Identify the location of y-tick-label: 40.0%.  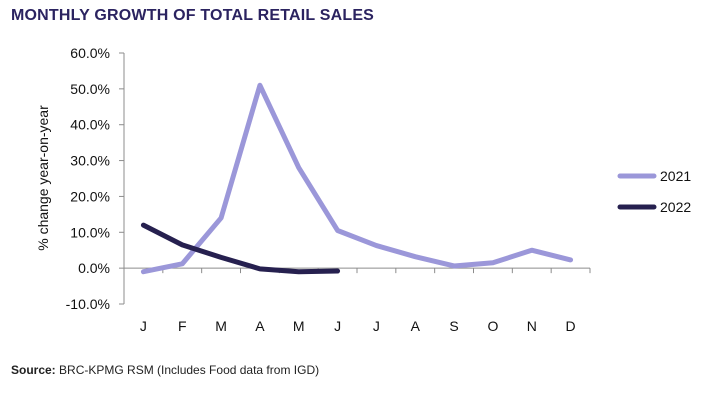
(90, 125).